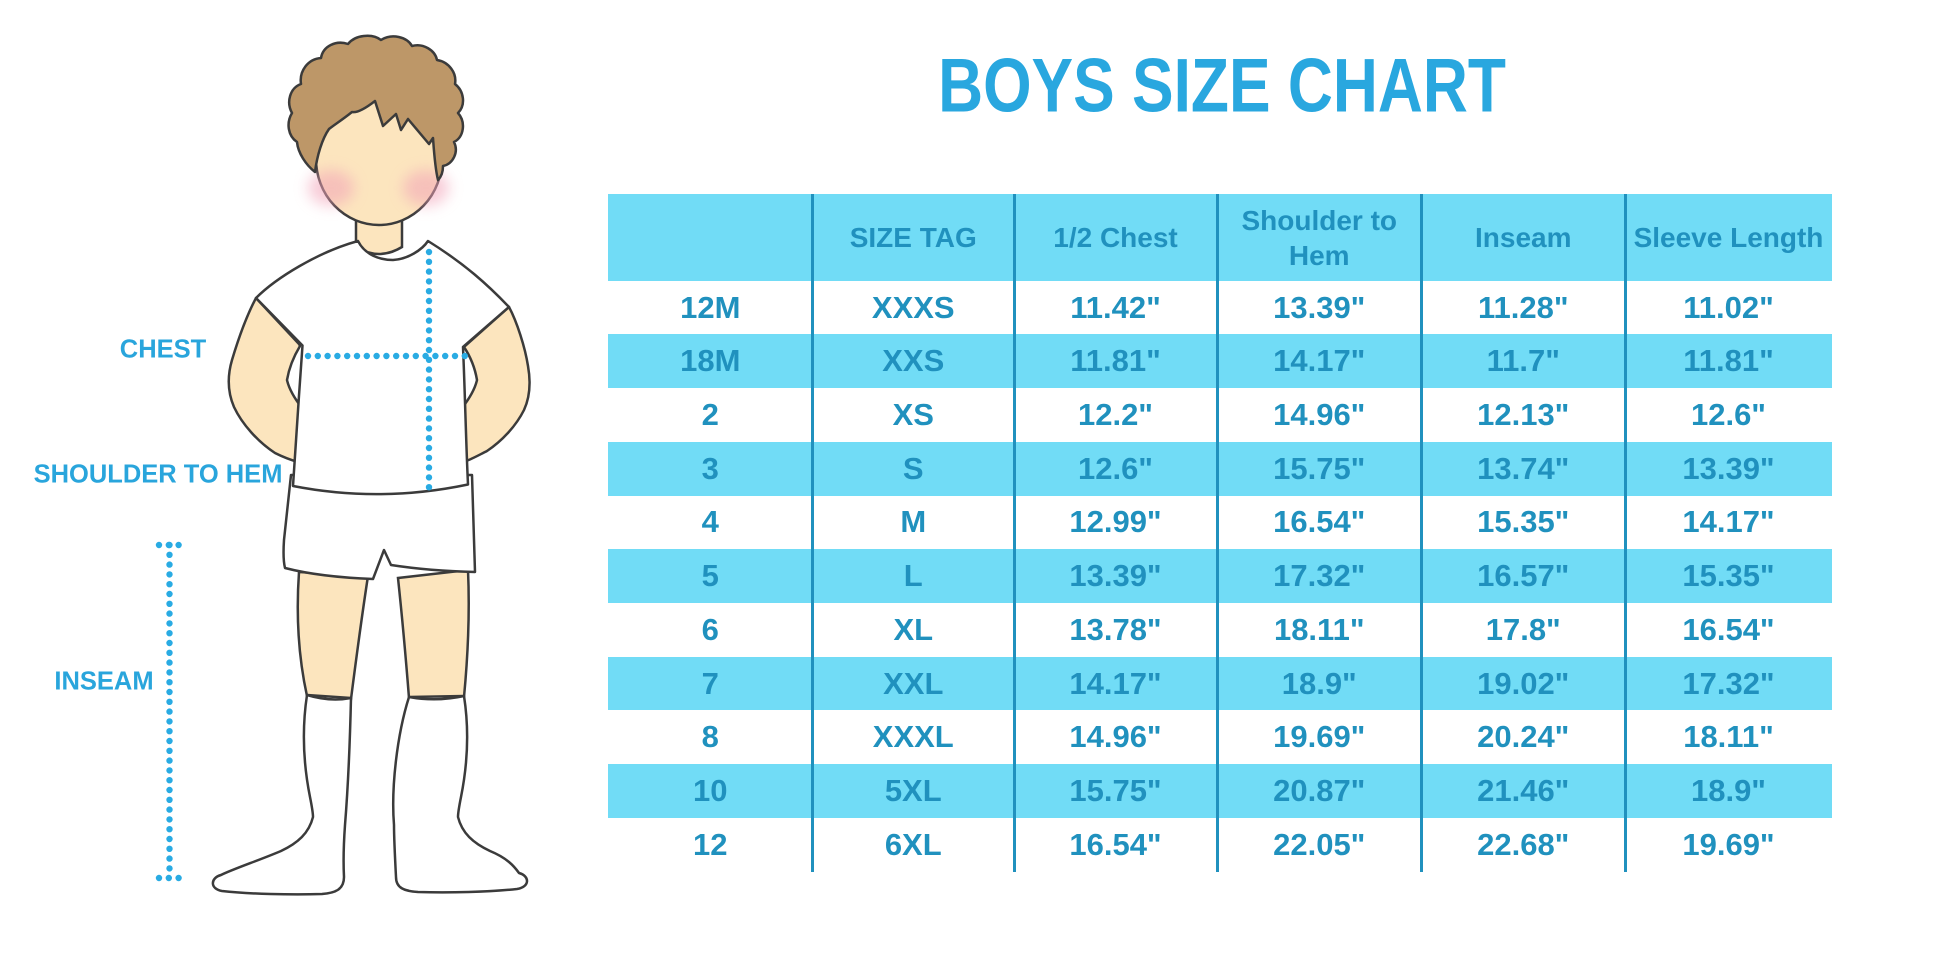  Describe the element at coordinates (710, 307) in the screenshot. I see `table-cell-size: 12M` at that location.